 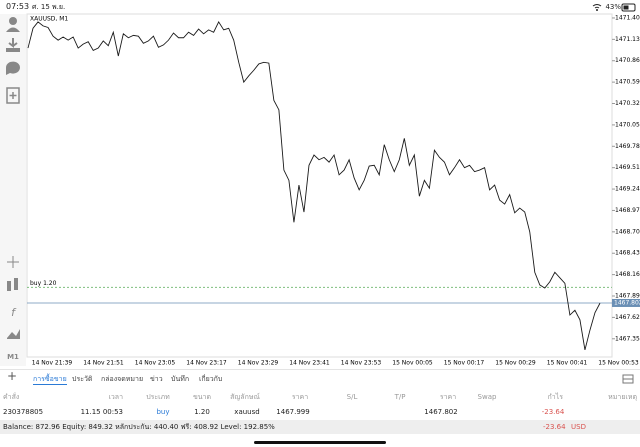 I want to click on footer-bar, so click(x=320, y=427).